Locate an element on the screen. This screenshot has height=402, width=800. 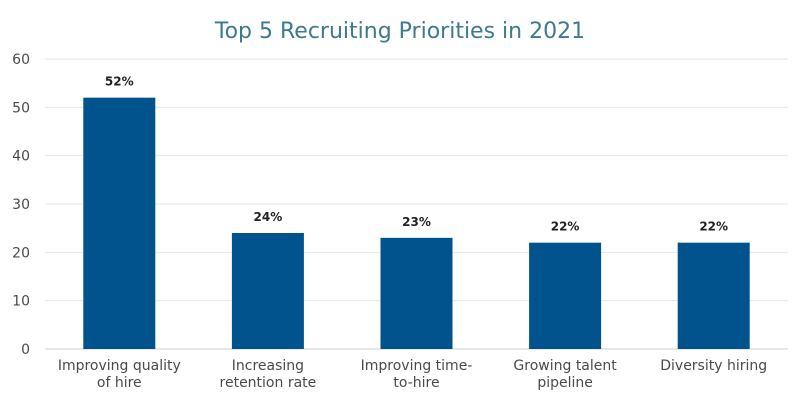
x-tick-label: Diversity hiring is located at coordinates (713, 366).